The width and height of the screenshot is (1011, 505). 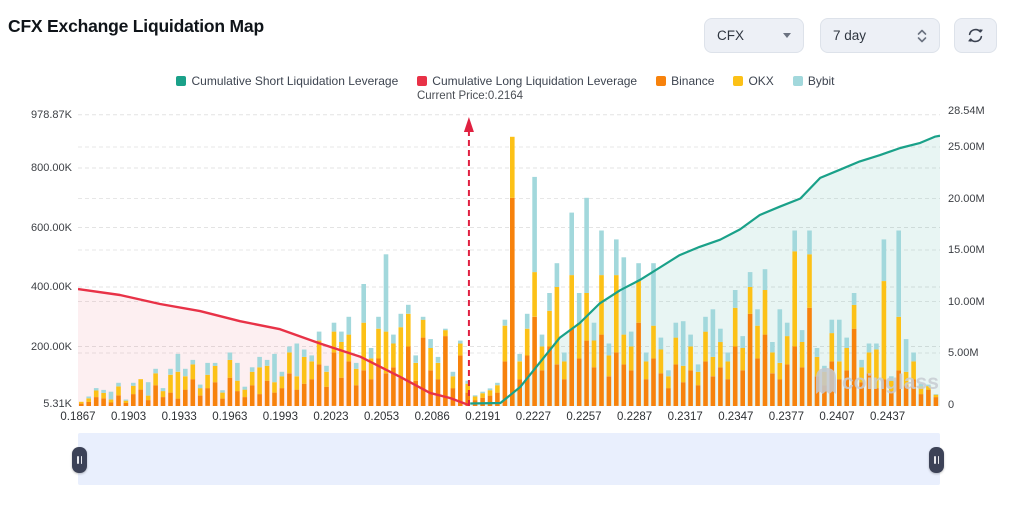 I want to click on symbol-select-value: CFX, so click(x=730, y=35).